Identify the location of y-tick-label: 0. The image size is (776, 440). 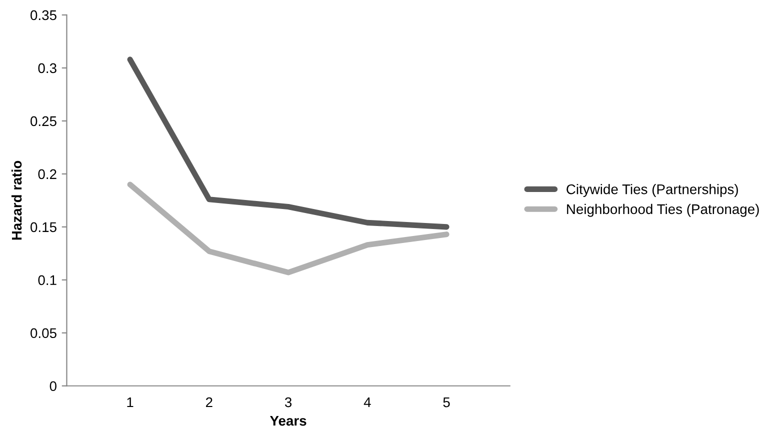
(53, 386).